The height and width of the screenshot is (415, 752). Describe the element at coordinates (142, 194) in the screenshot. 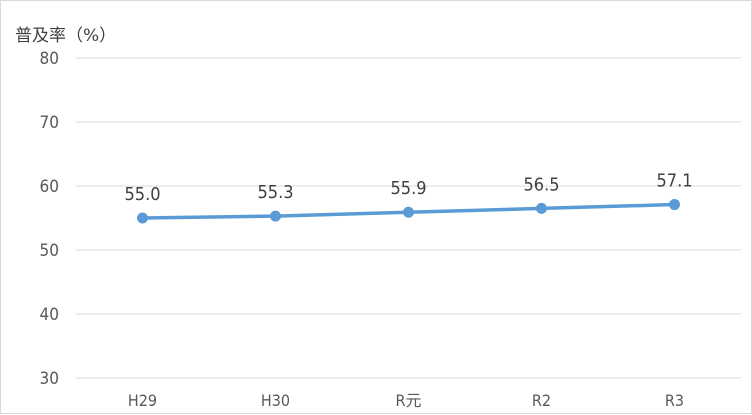

I see `data-label: 55.0` at that location.